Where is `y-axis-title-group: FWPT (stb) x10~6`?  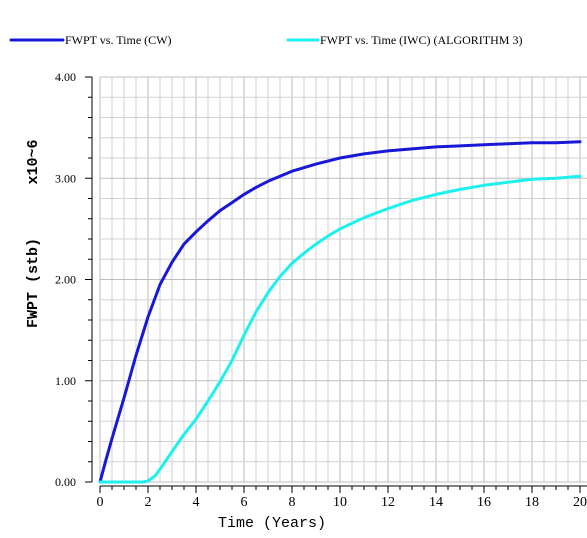 y-axis-title-group: FWPT (stb) x10~6 is located at coordinates (33, 233).